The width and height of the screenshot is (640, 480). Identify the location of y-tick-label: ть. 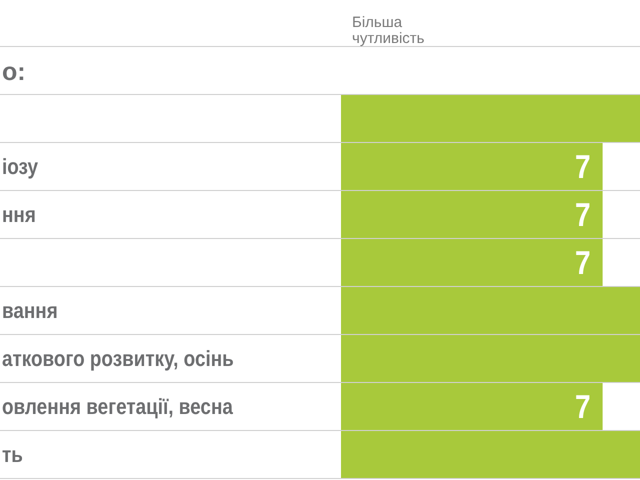
(12, 455).